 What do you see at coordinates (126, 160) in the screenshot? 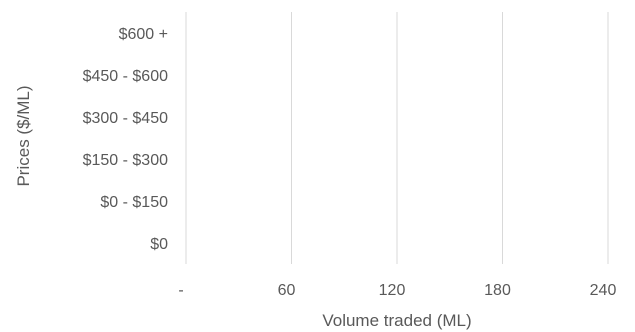
I see `y-tick-label: $150 - $300` at bounding box center [126, 160].